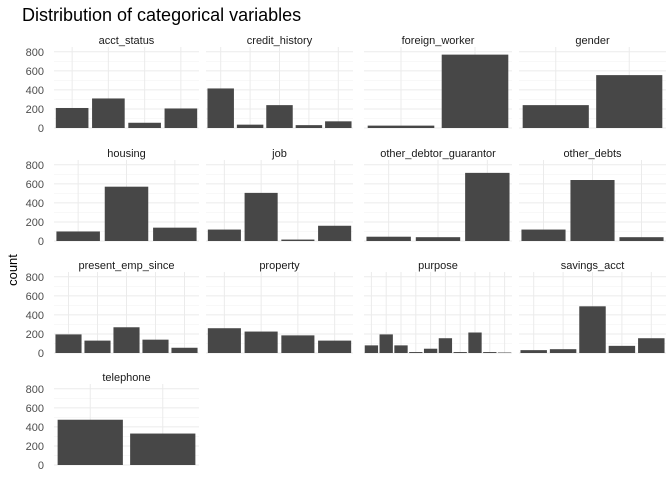 The image size is (672, 480). I want to click on facet-panel-present_emp_since: present_emp_since 0 200 400 600 800, so click(112, 310).